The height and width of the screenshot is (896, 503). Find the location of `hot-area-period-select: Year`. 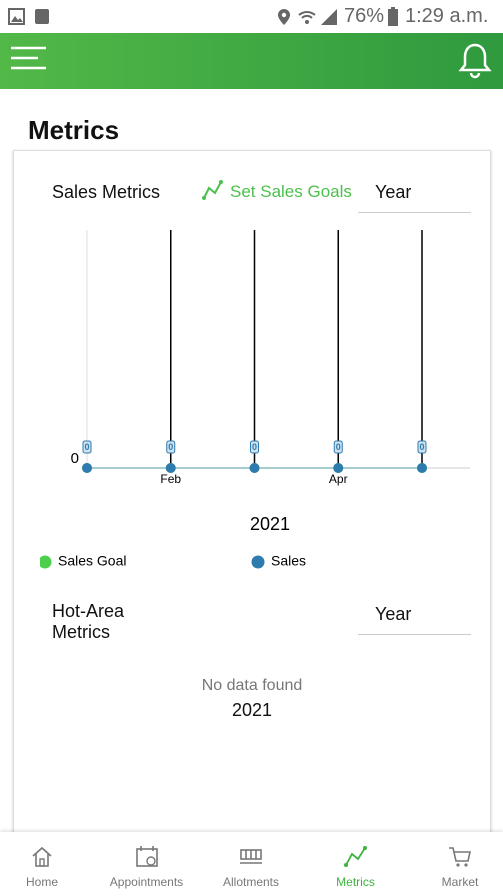

hot-area-period-select: Year is located at coordinates (414, 617).